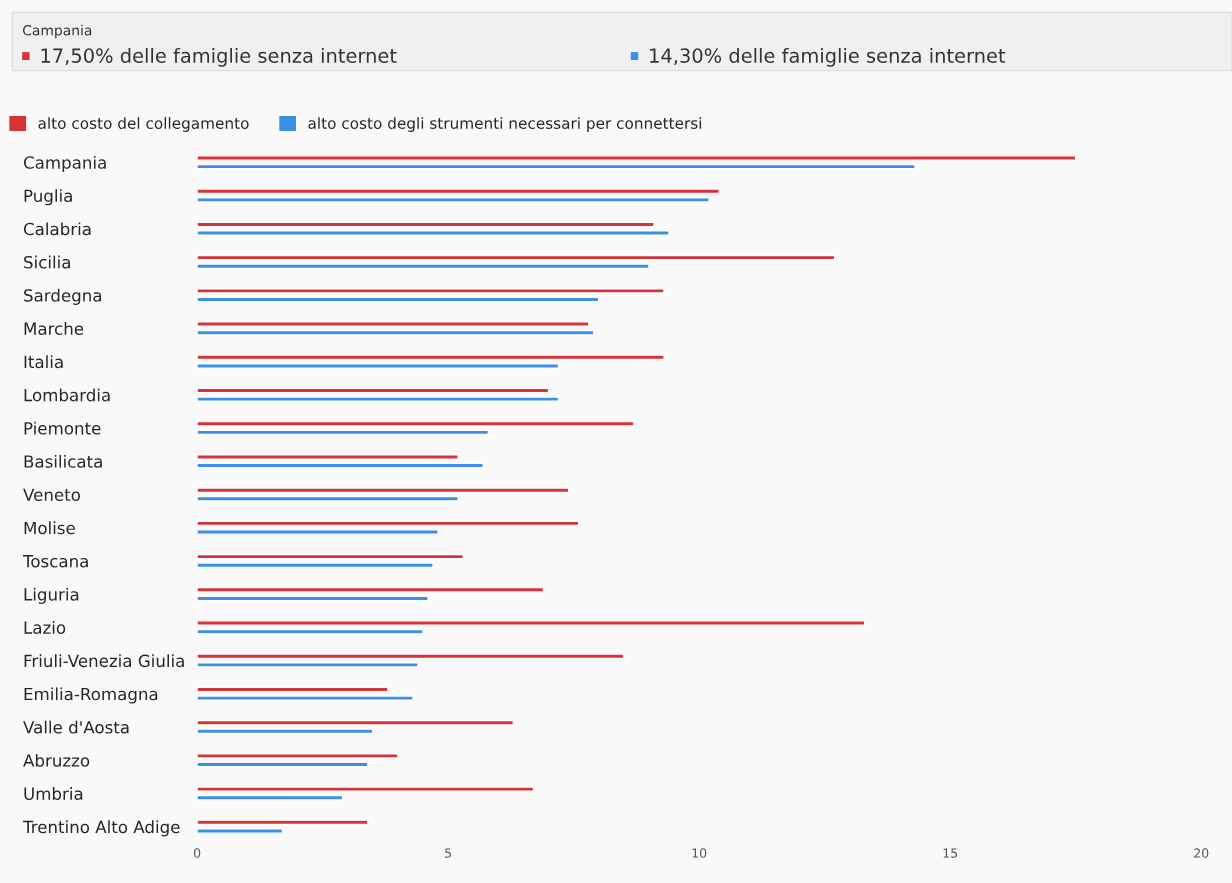  I want to click on y-tick-label: Toscana, so click(55, 561).